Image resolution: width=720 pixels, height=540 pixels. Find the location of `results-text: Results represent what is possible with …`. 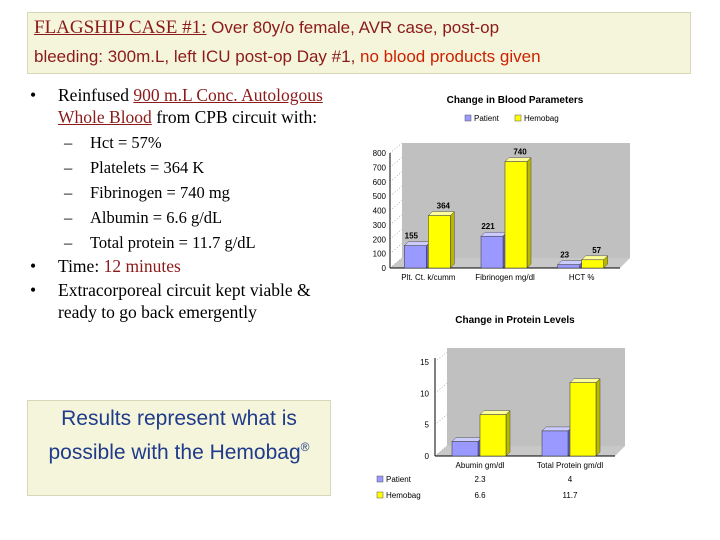

results-text: Results represent what is possible with … is located at coordinates (174, 435).